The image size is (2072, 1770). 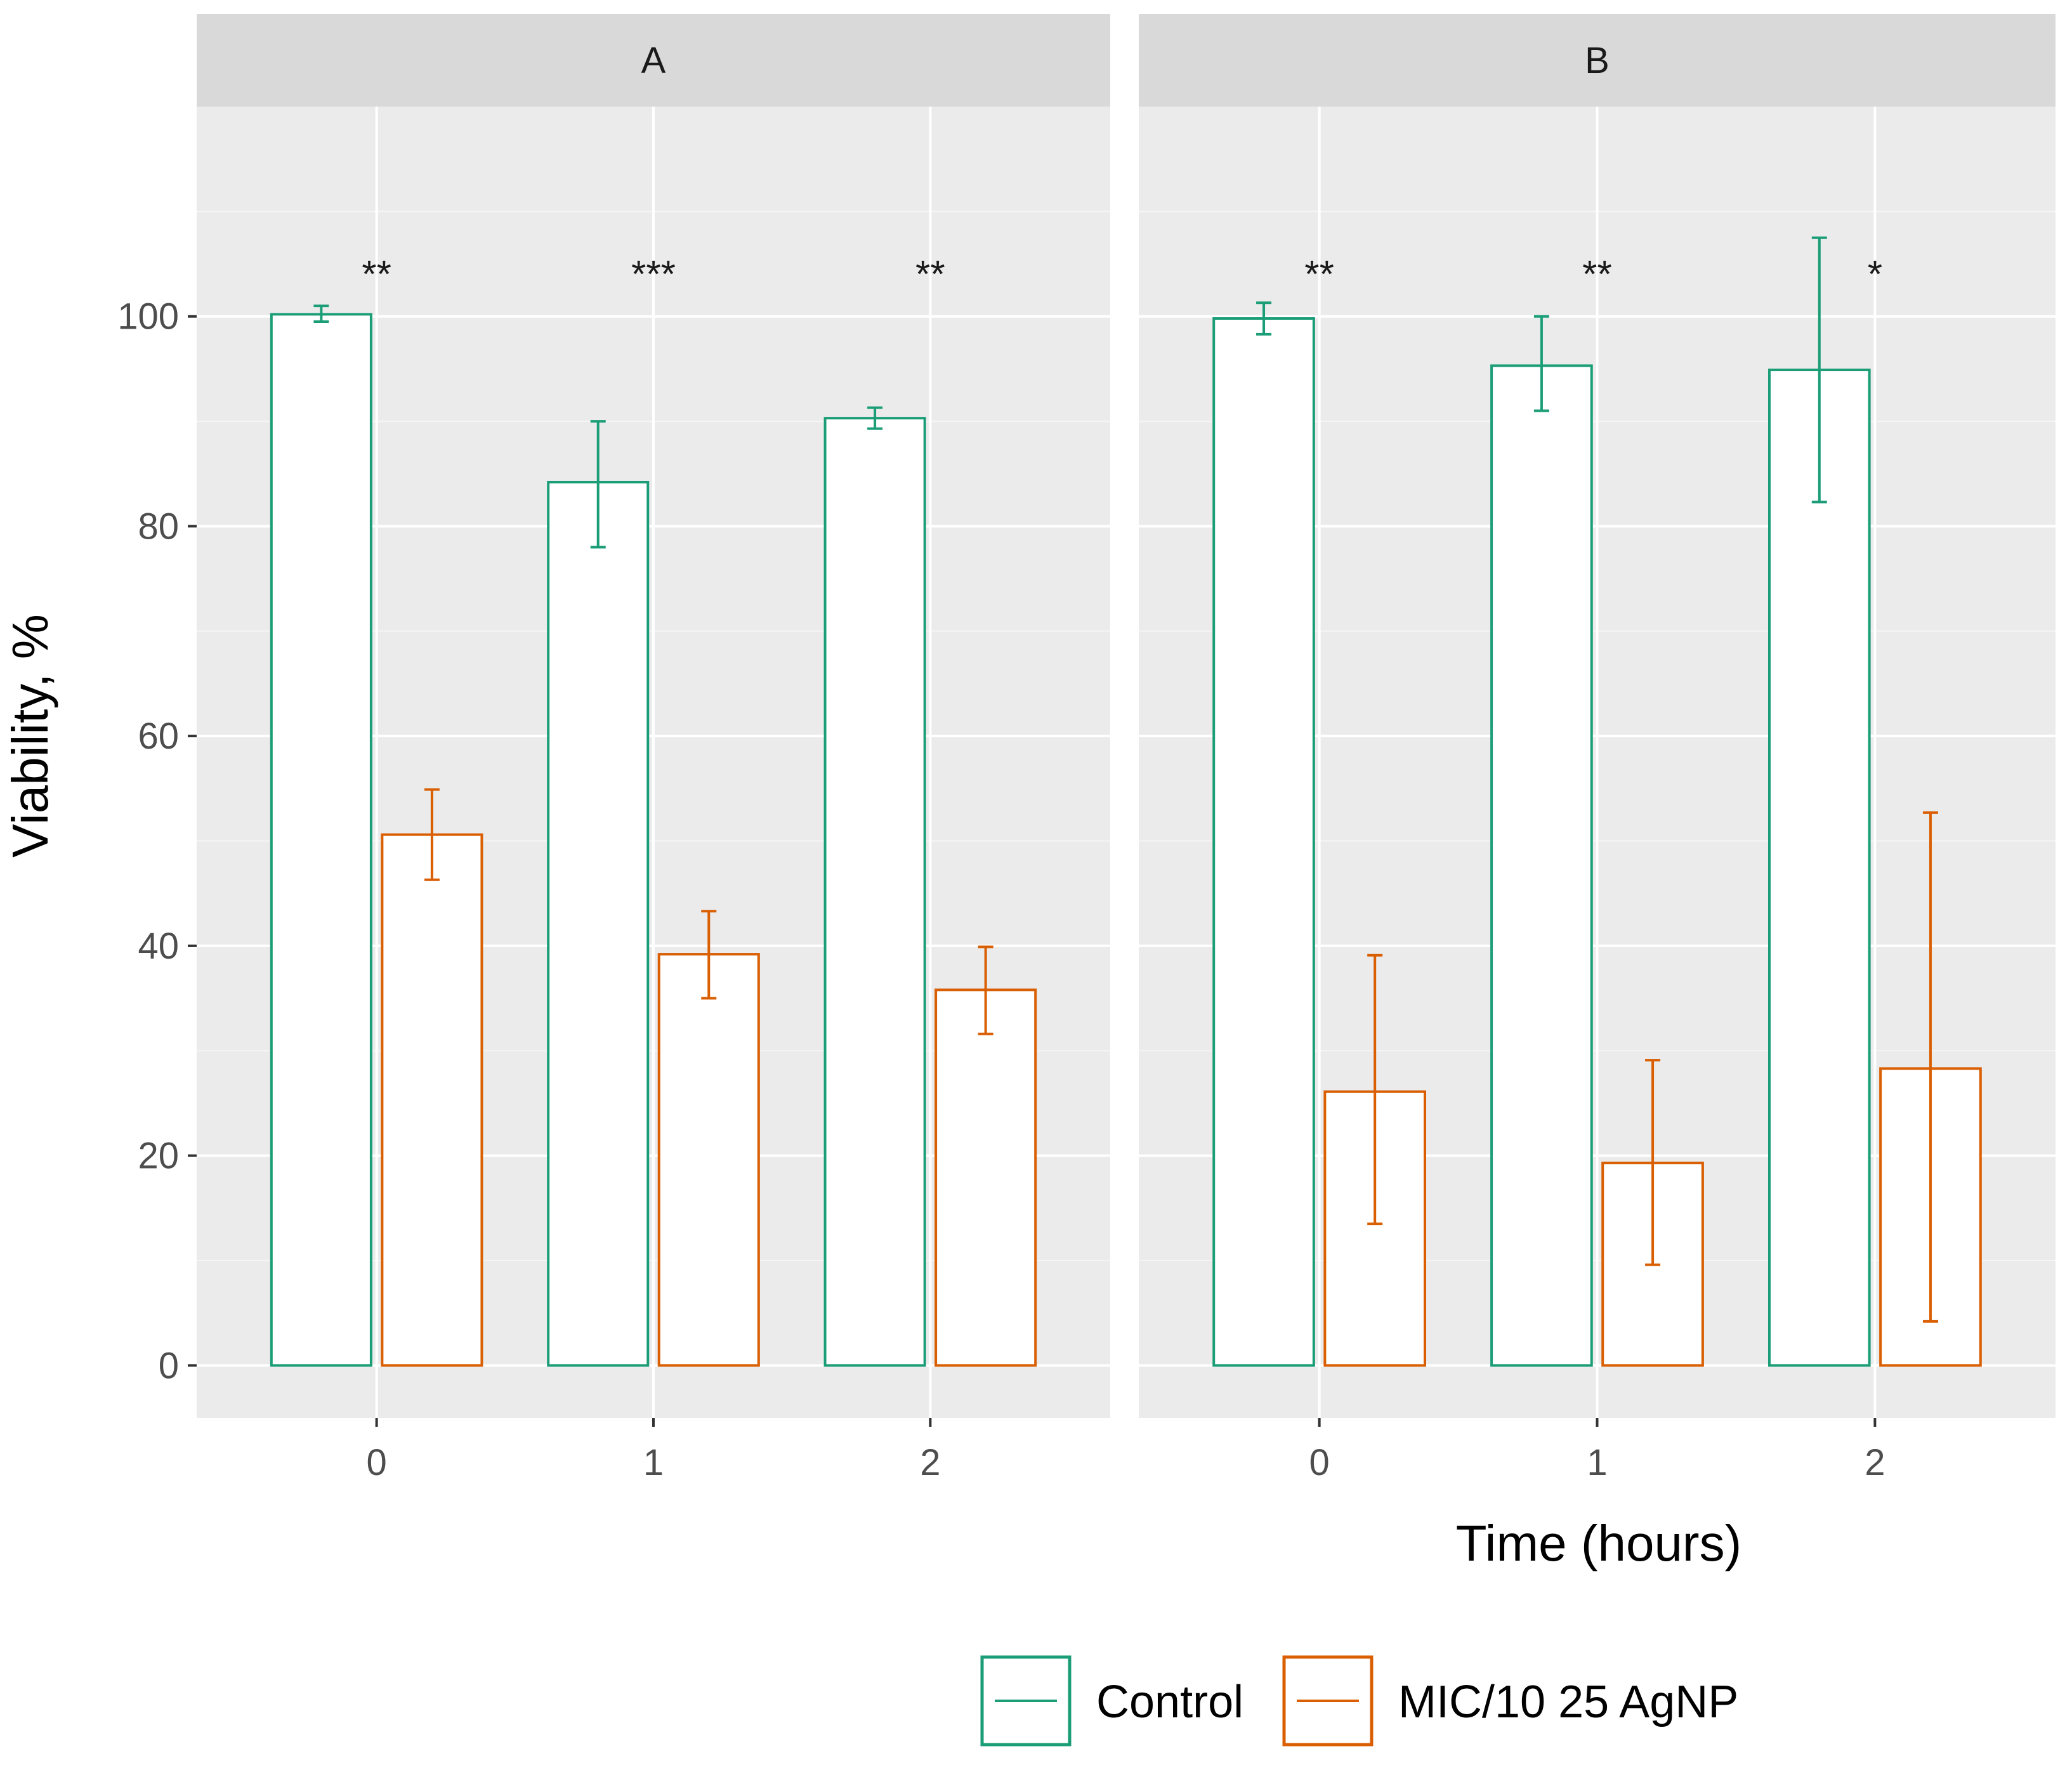 What do you see at coordinates (158, 1156) in the screenshot?
I see `y-tick-label: 20` at bounding box center [158, 1156].